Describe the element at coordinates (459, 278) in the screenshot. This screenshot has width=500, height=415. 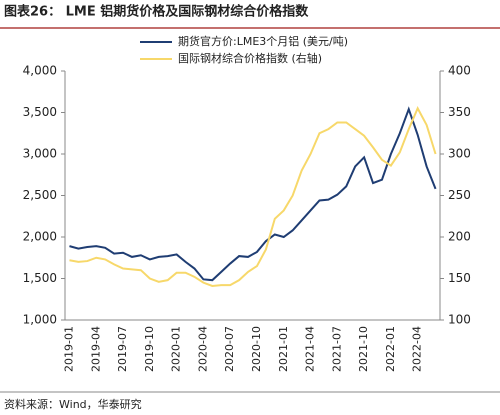
I see `y2-tick-label: 150` at that location.